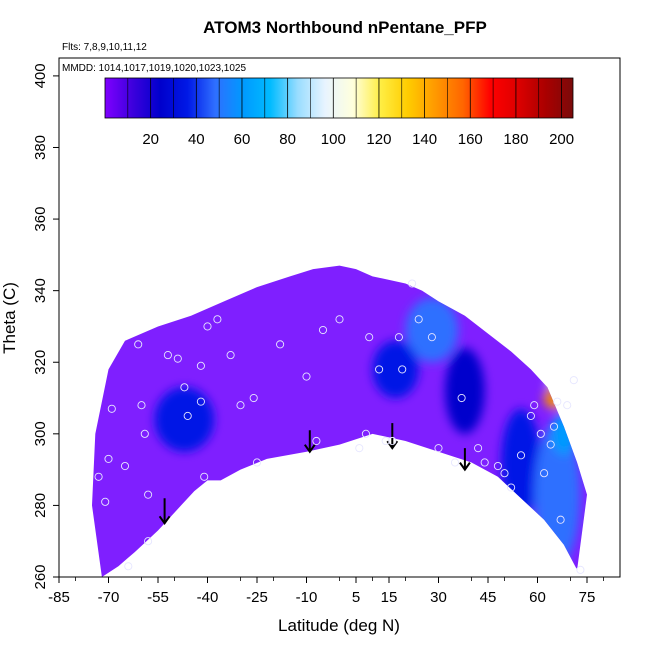  I want to click on colorbar-tick-label: 40, so click(196, 139).